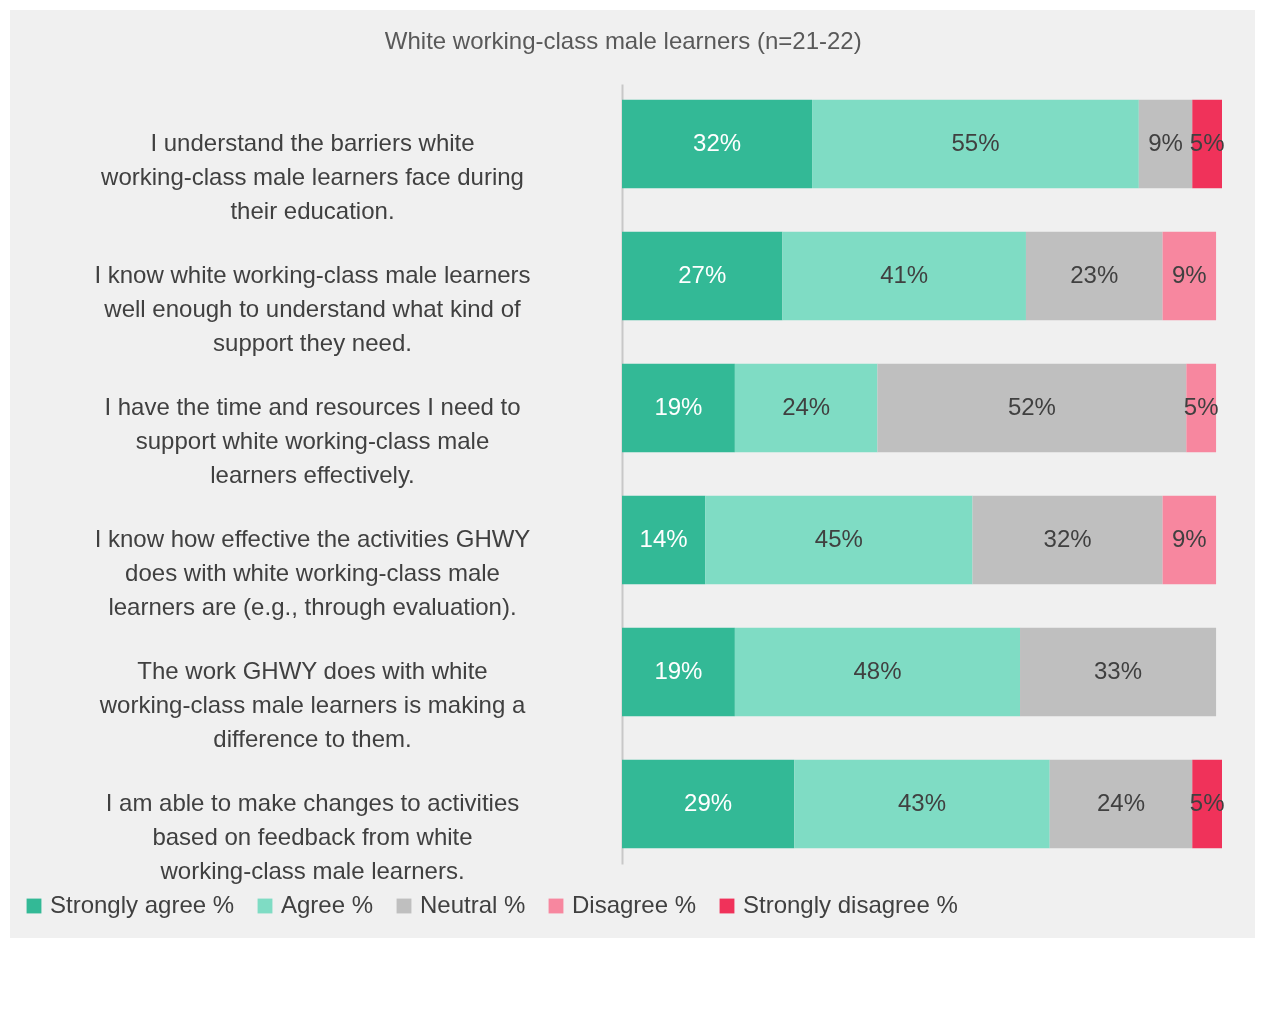 This screenshot has height=1010, width=1279. I want to click on y-tick-label: I understand the barriers white working-class male learners face during their education., so click(312, 177).